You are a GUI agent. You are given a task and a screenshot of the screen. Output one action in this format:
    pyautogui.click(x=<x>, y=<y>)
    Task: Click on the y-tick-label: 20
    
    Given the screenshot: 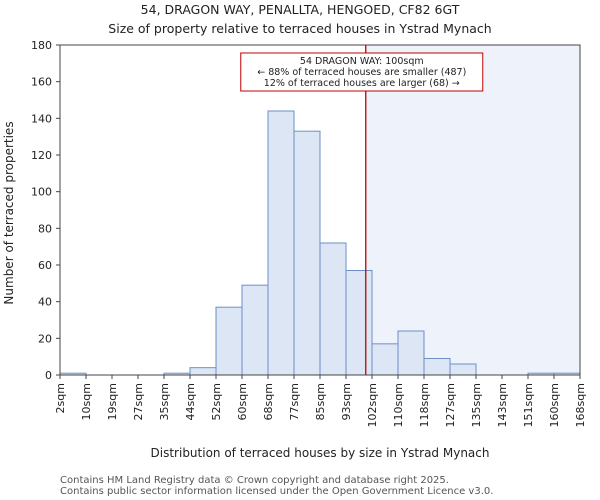 What is the action you would take?
    pyautogui.click(x=45, y=338)
    